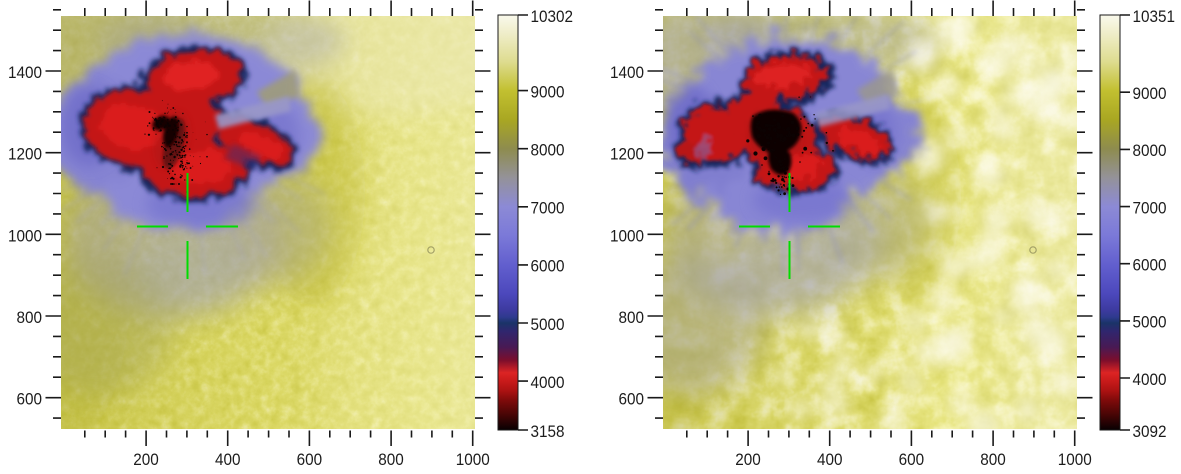  I want to click on svg-text: 10351, so click(1154, 16).